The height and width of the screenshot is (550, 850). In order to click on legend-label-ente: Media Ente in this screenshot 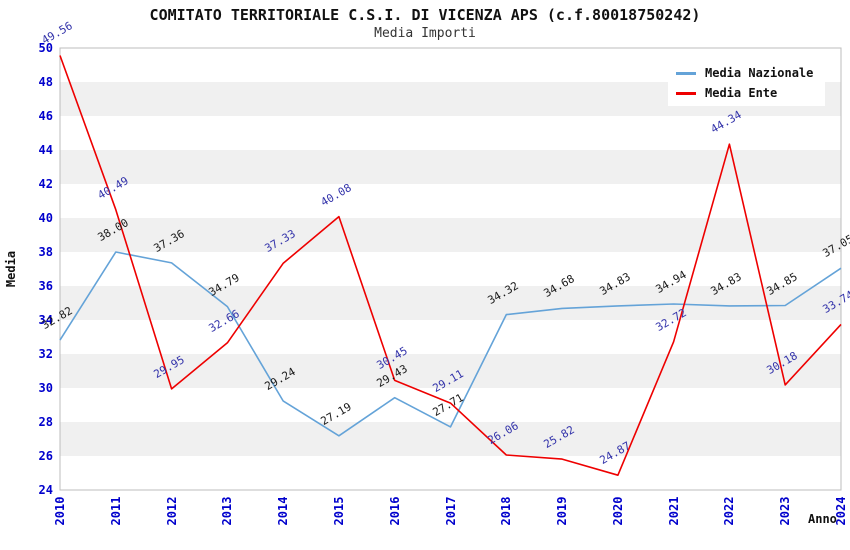, I will do `click(741, 93)`.